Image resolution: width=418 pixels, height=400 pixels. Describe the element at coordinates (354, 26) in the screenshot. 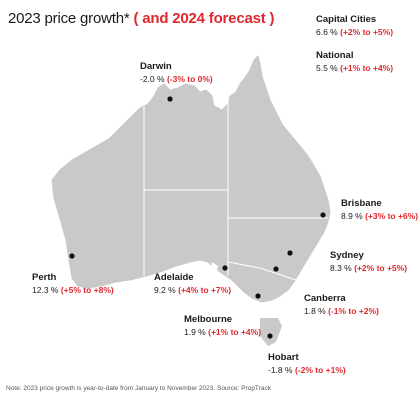

I see `label-capital-cities: Capital Cities 6.6 % (+2% to +5%)` at that location.